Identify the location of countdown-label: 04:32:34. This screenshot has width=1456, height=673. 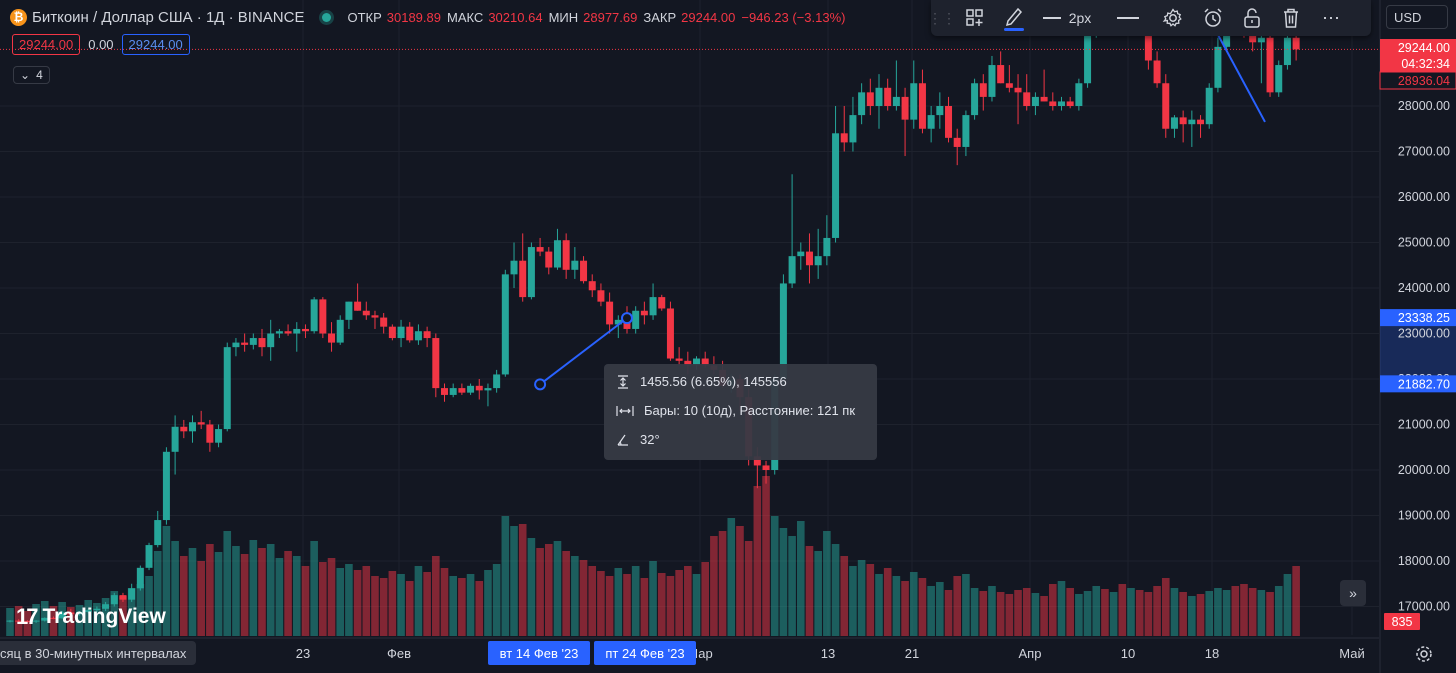
(1425, 64).